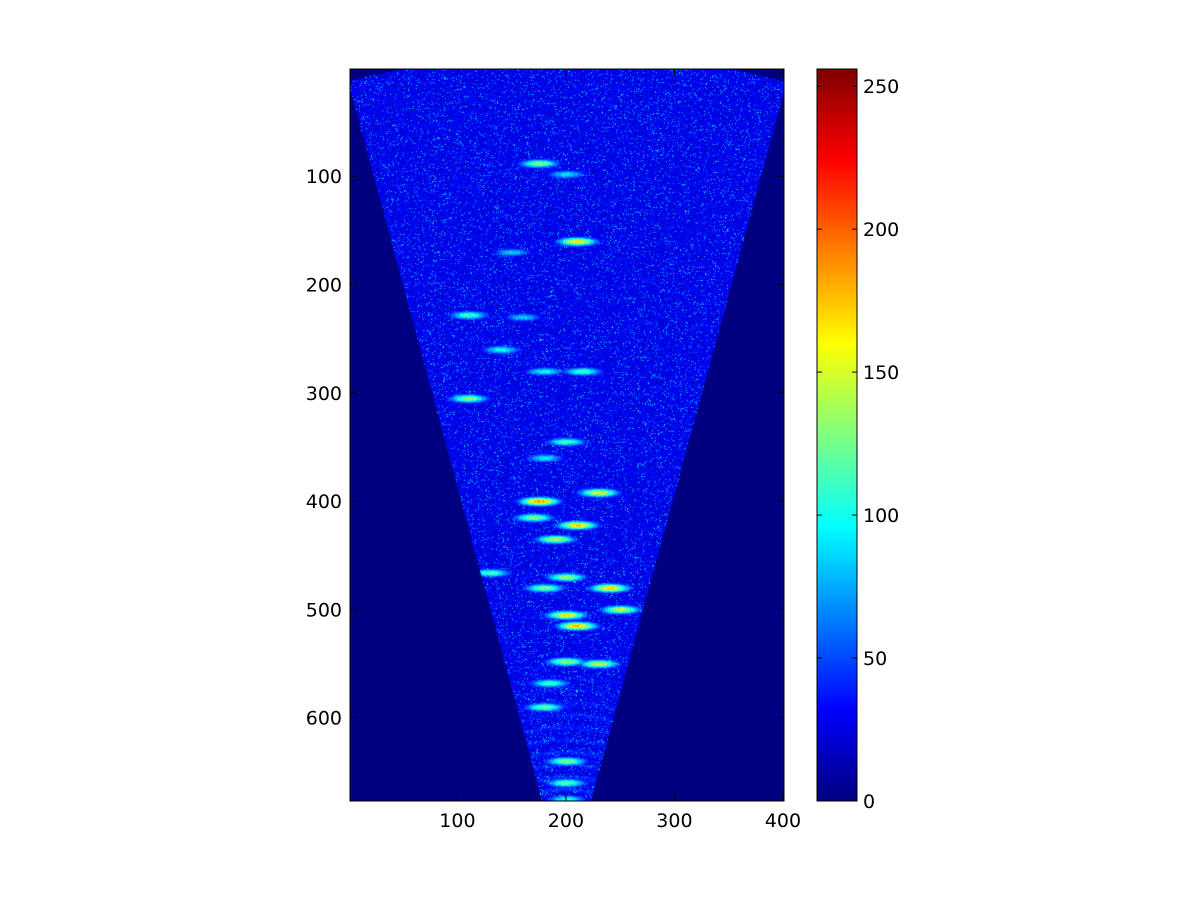 Image resolution: width=1200 pixels, height=900 pixels. Describe the element at coordinates (457, 821) in the screenshot. I see `x-tick-label: 100` at that location.